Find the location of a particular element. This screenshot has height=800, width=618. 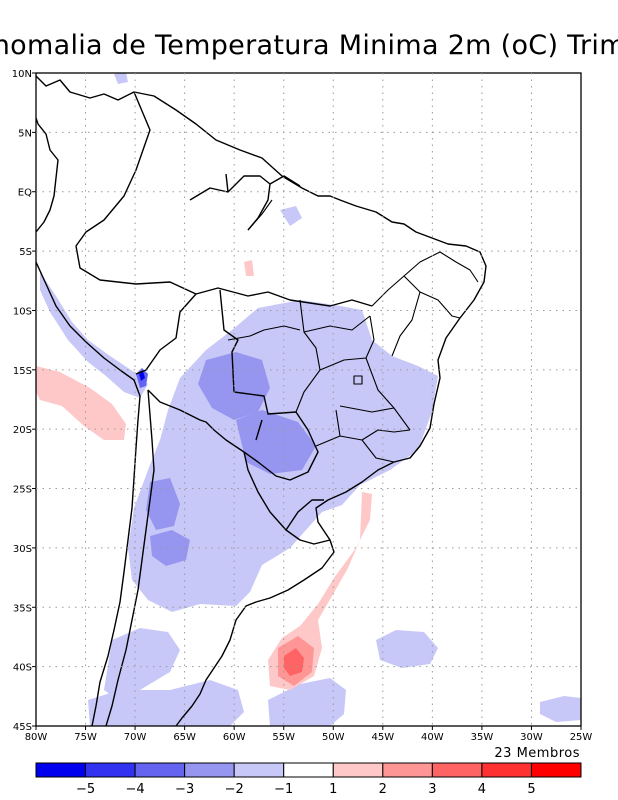

lon-tick-label: 55W is located at coordinates (283, 737).